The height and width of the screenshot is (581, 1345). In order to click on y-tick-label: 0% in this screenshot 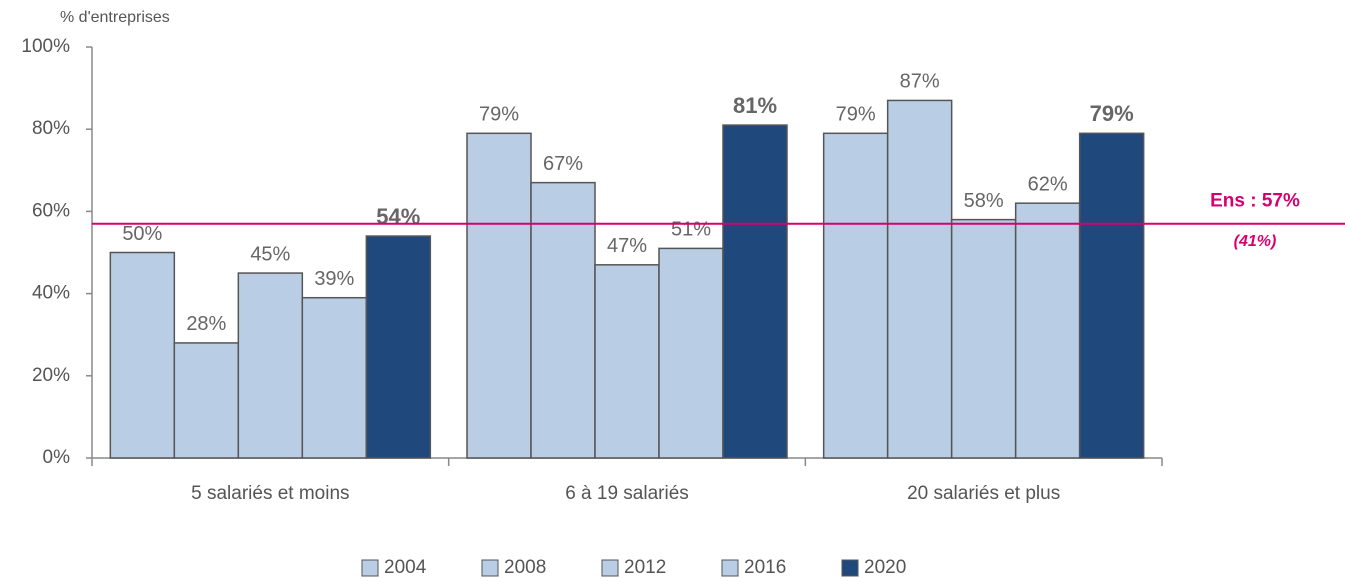, I will do `click(57, 457)`.